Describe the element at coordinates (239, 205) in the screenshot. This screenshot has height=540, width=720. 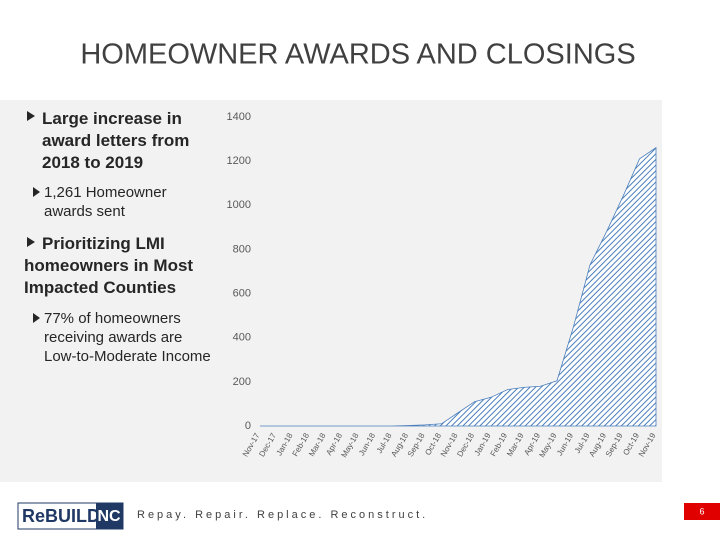
I see `y-tick-label: 1000` at that location.